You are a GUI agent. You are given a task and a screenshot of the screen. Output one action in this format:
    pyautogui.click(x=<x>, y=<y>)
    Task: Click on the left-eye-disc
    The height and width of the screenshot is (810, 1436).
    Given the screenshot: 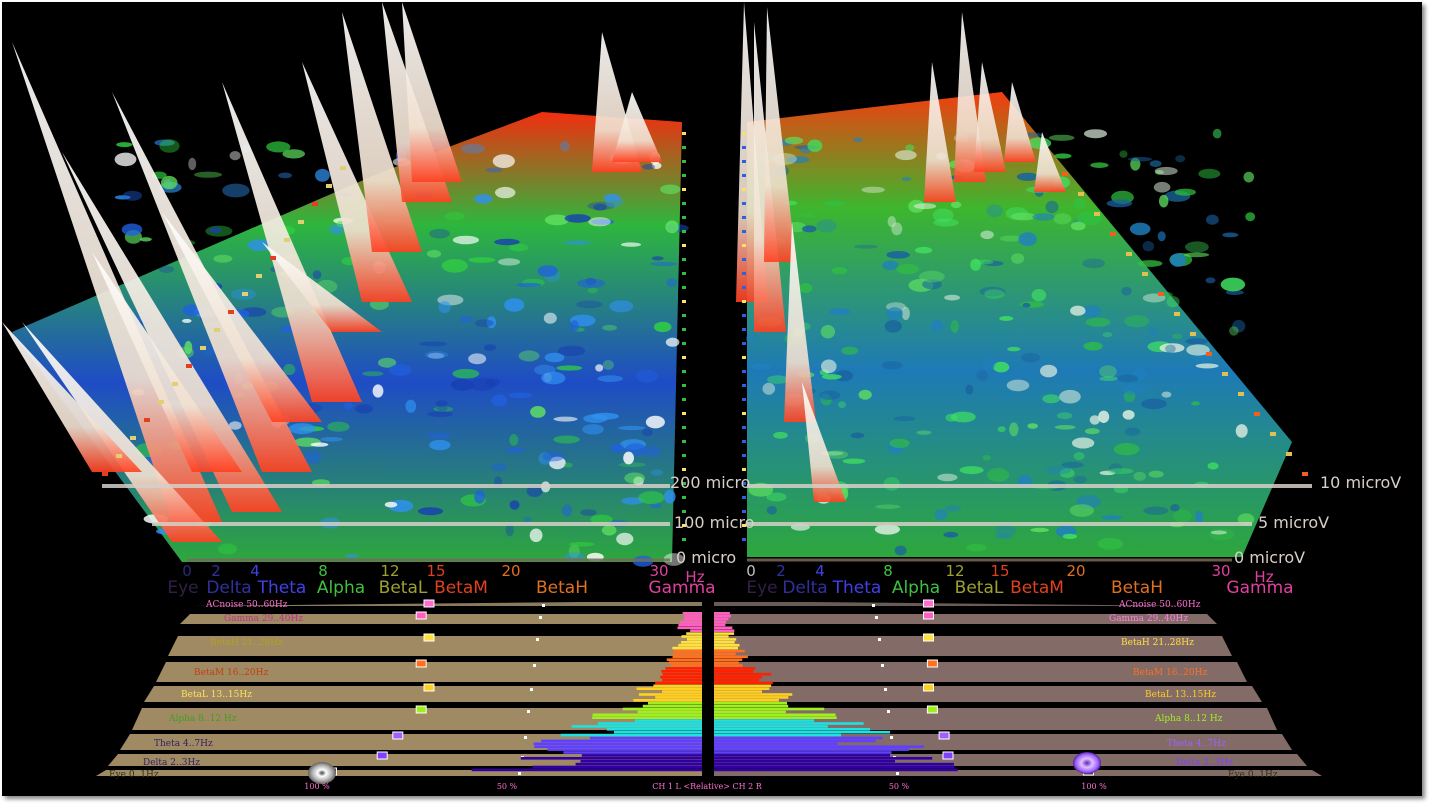 What is the action you would take?
    pyautogui.click(x=322, y=773)
    